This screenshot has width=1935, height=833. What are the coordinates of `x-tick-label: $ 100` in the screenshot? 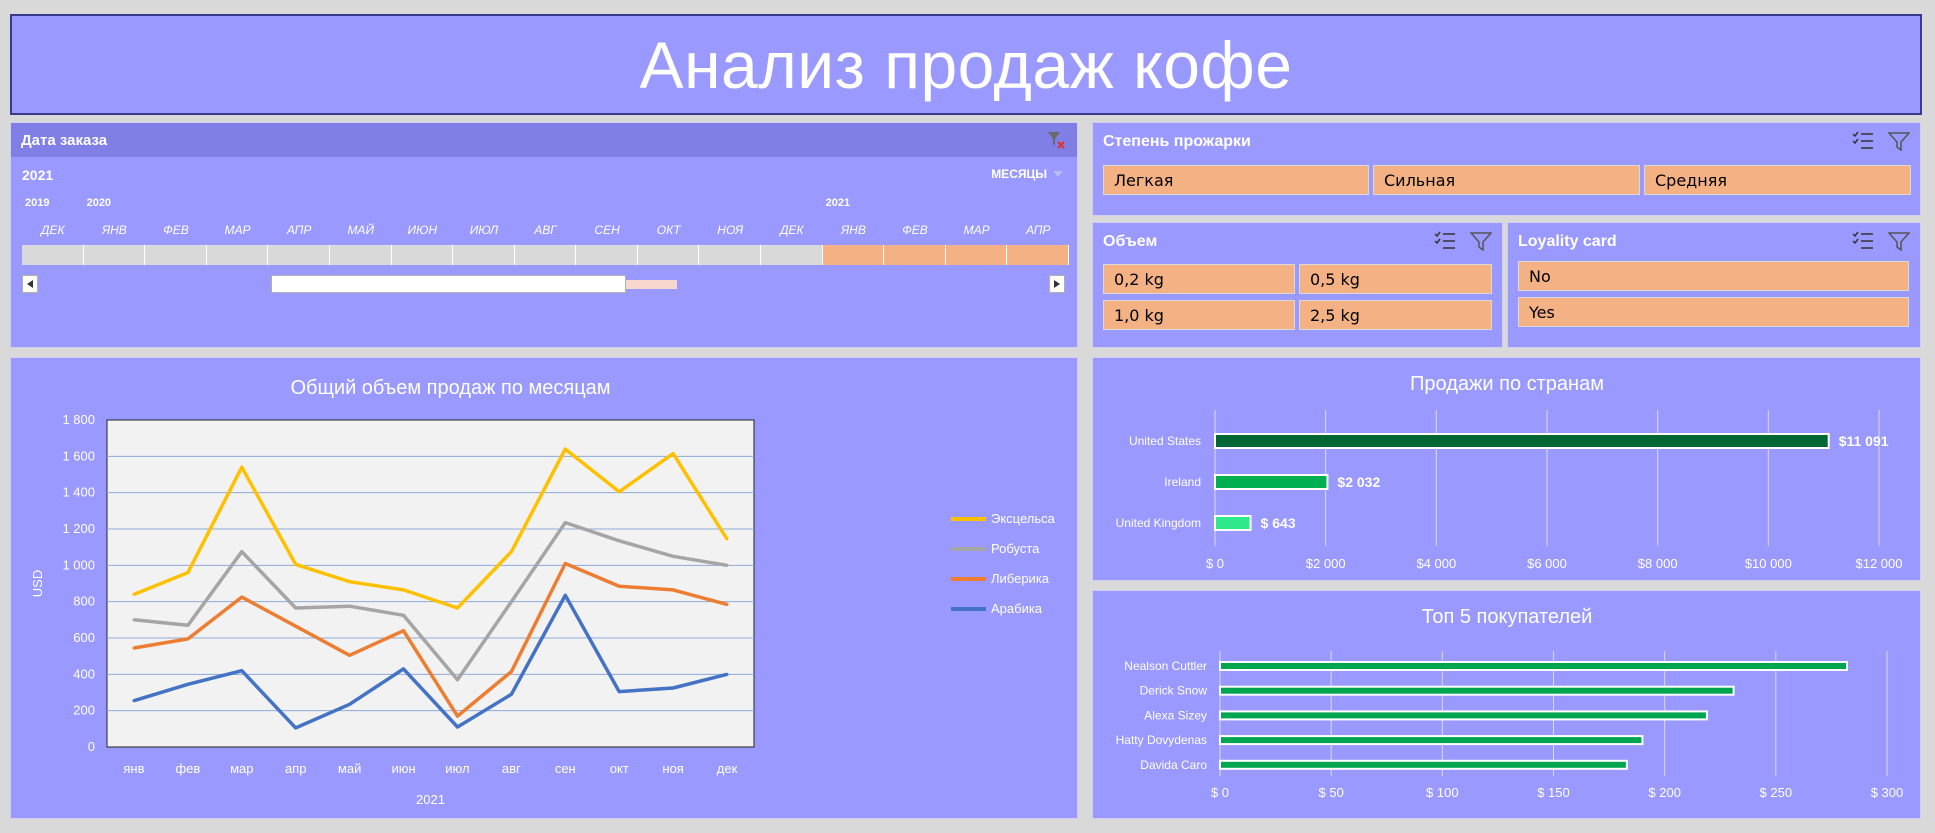 It's located at (1442, 792).